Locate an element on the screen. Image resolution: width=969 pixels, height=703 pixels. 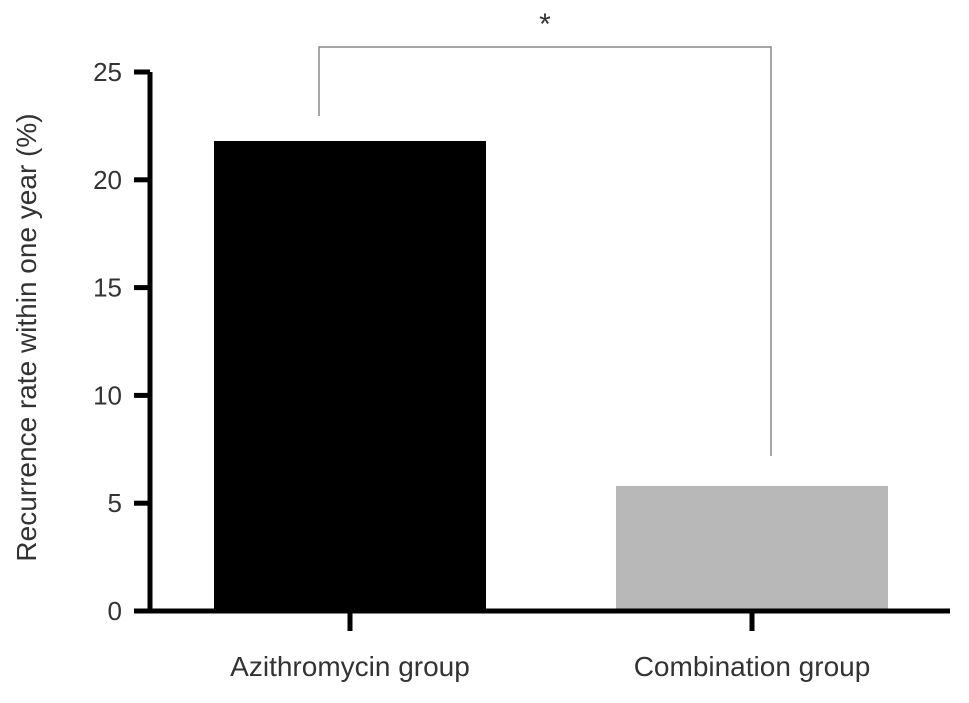
y-tick-label: 10 is located at coordinates (107, 395).